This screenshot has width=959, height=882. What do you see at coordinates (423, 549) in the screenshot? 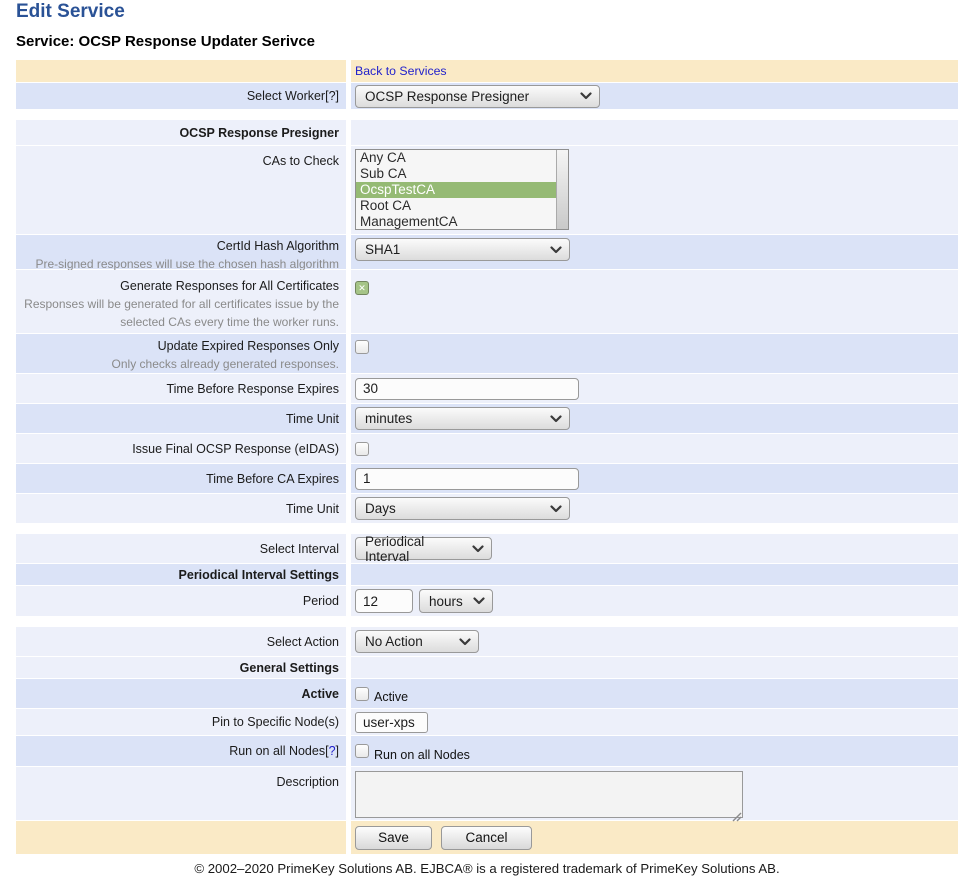
I see `select-interval-dropdown: Periodical Interval` at bounding box center [423, 549].